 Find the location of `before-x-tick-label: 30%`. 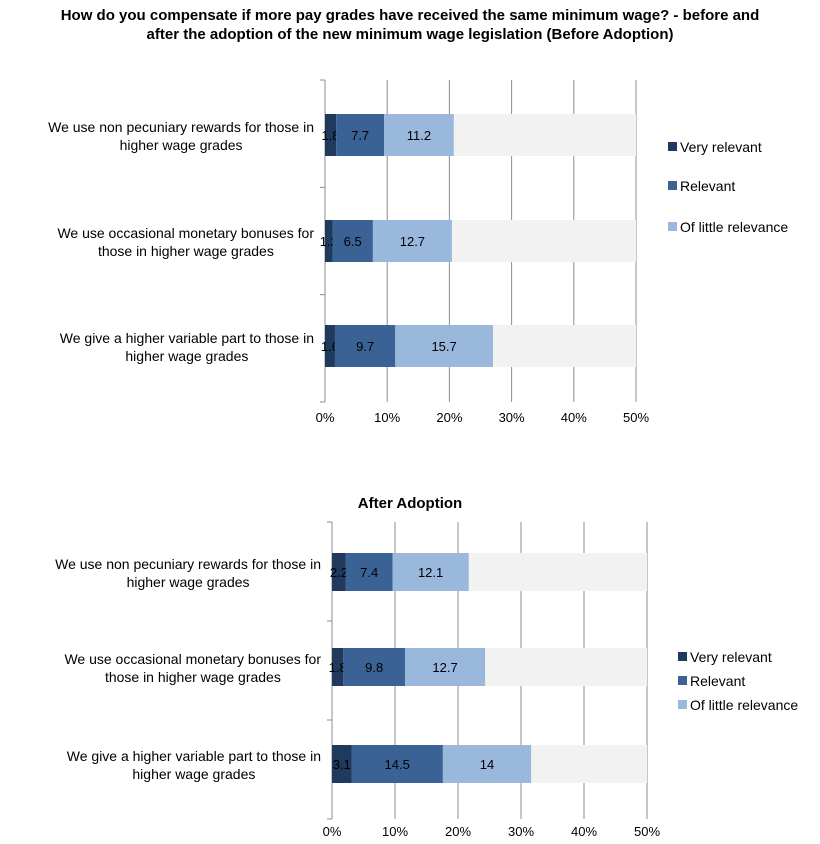

before-x-tick-label: 30% is located at coordinates (512, 417).